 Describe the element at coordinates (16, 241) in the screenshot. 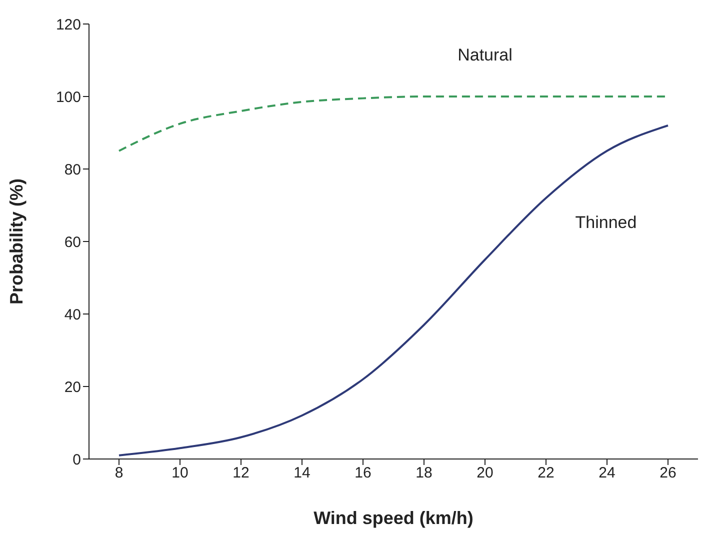

I see `y-axis-title: Probability (%)` at that location.